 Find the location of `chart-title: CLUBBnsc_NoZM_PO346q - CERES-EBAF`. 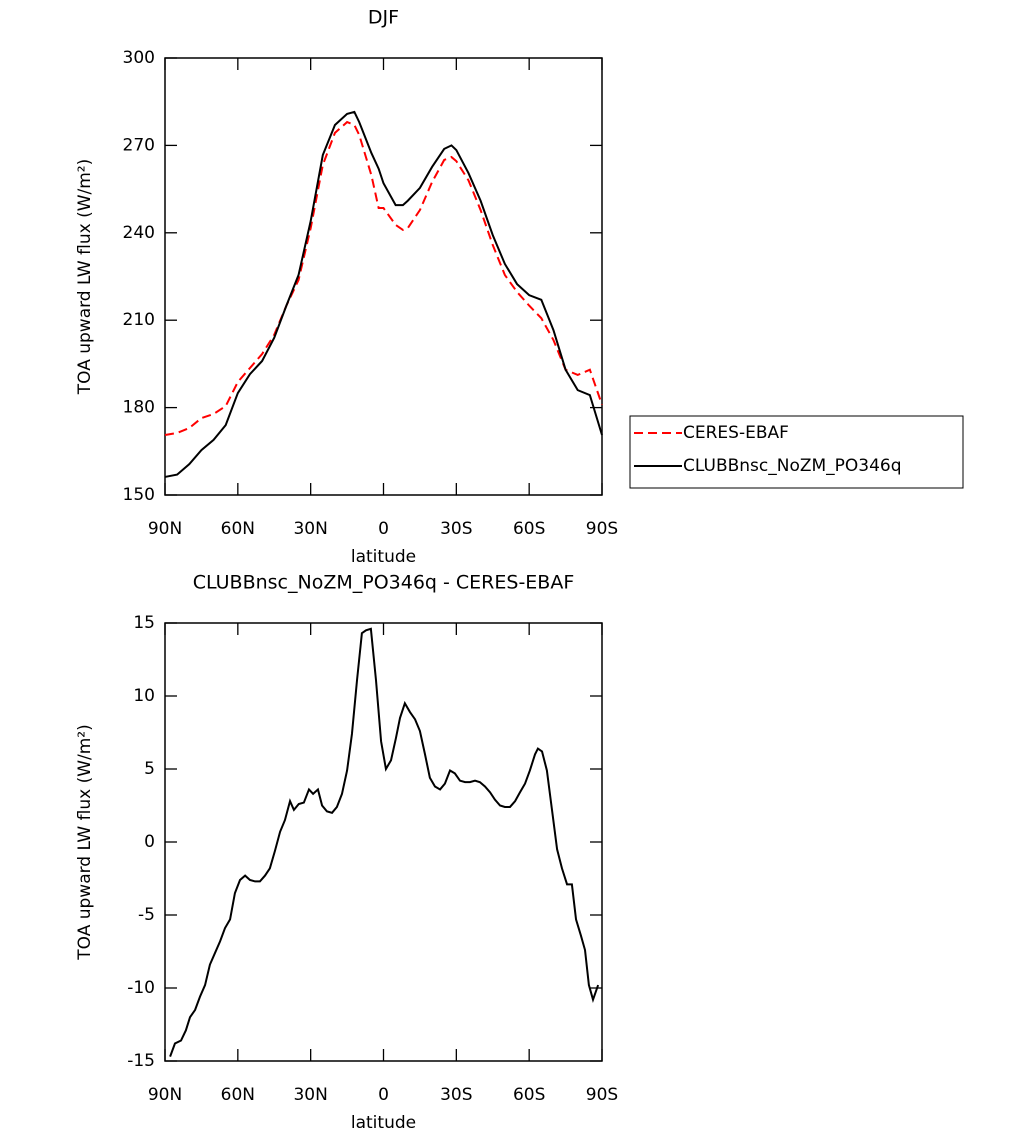

chart-title: CLUBBnsc_NoZM_PO346q - CERES-EBAF is located at coordinates (384, 583).